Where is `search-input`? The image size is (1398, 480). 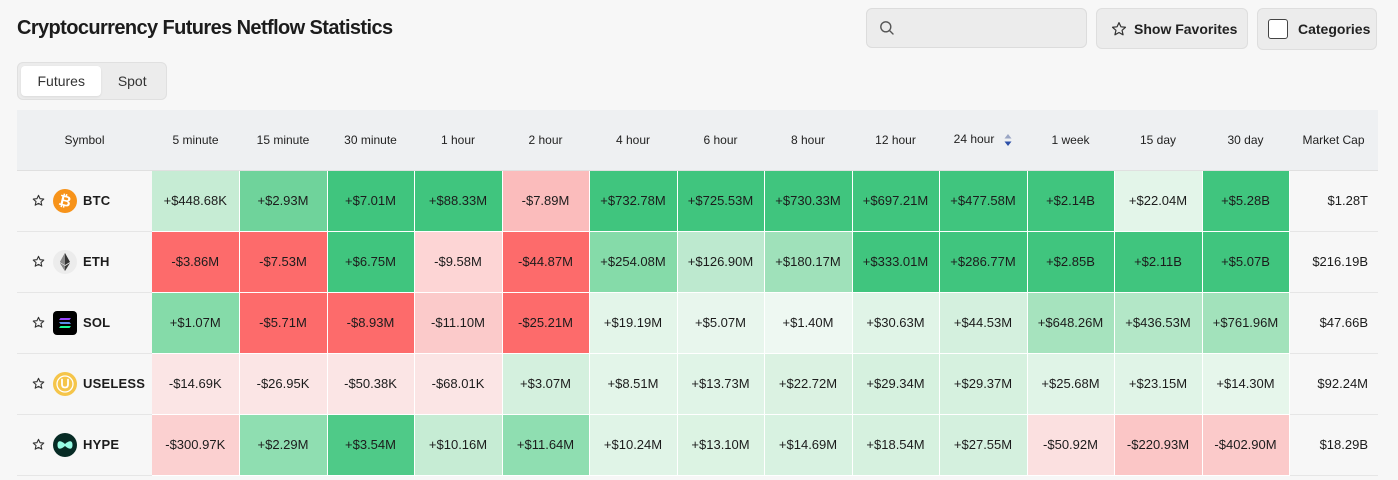
search-input is located at coordinates (992, 29).